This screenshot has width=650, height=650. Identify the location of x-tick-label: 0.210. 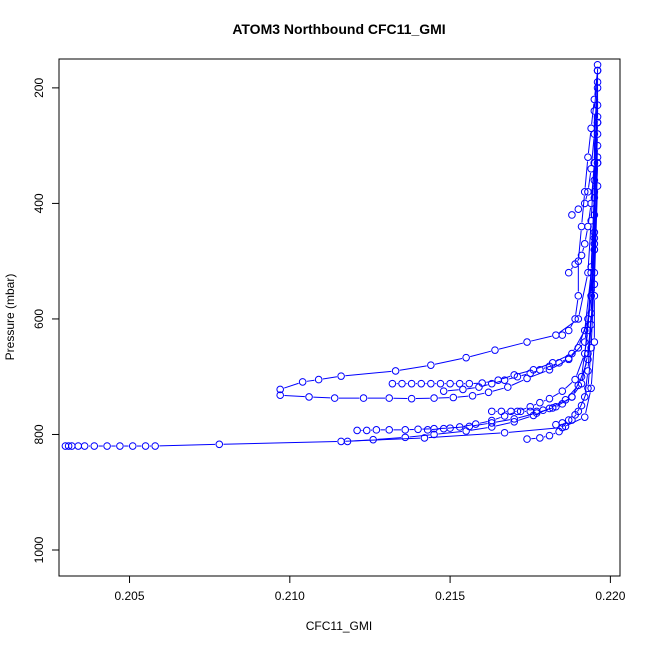
(290, 596).